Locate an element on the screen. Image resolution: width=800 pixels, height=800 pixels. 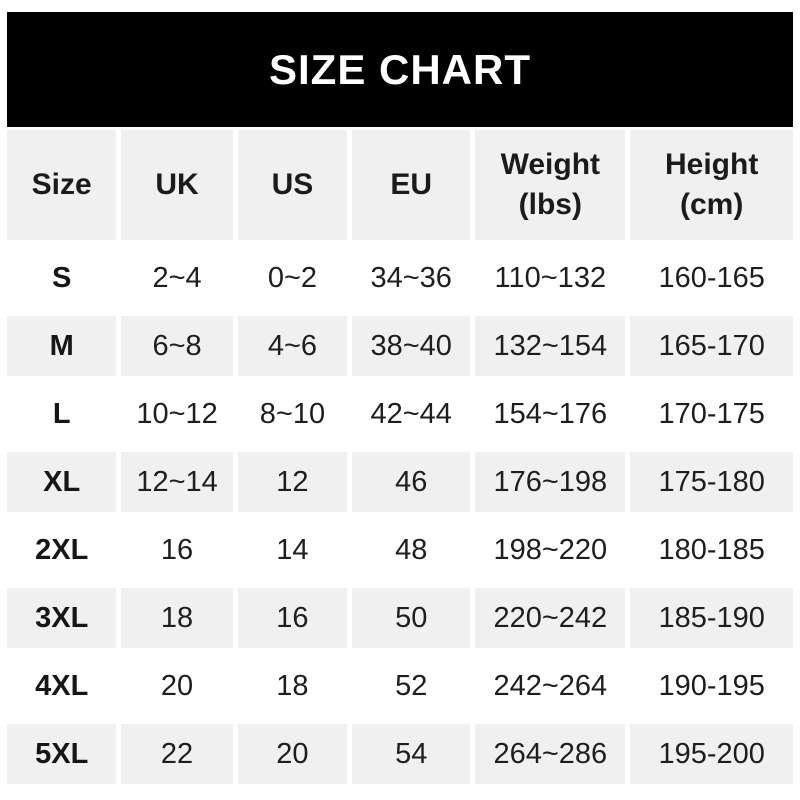
cell-eu: 52 is located at coordinates (411, 686).